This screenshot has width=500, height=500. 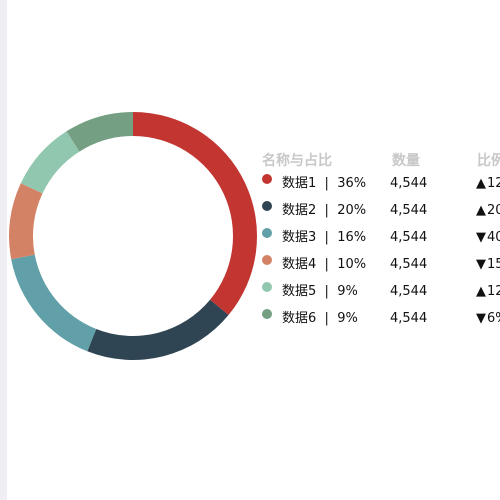 What do you see at coordinates (381, 322) in the screenshot?
I see `legend-row: 数据6 | 9% 4,544 ▼6%` at bounding box center [381, 322].